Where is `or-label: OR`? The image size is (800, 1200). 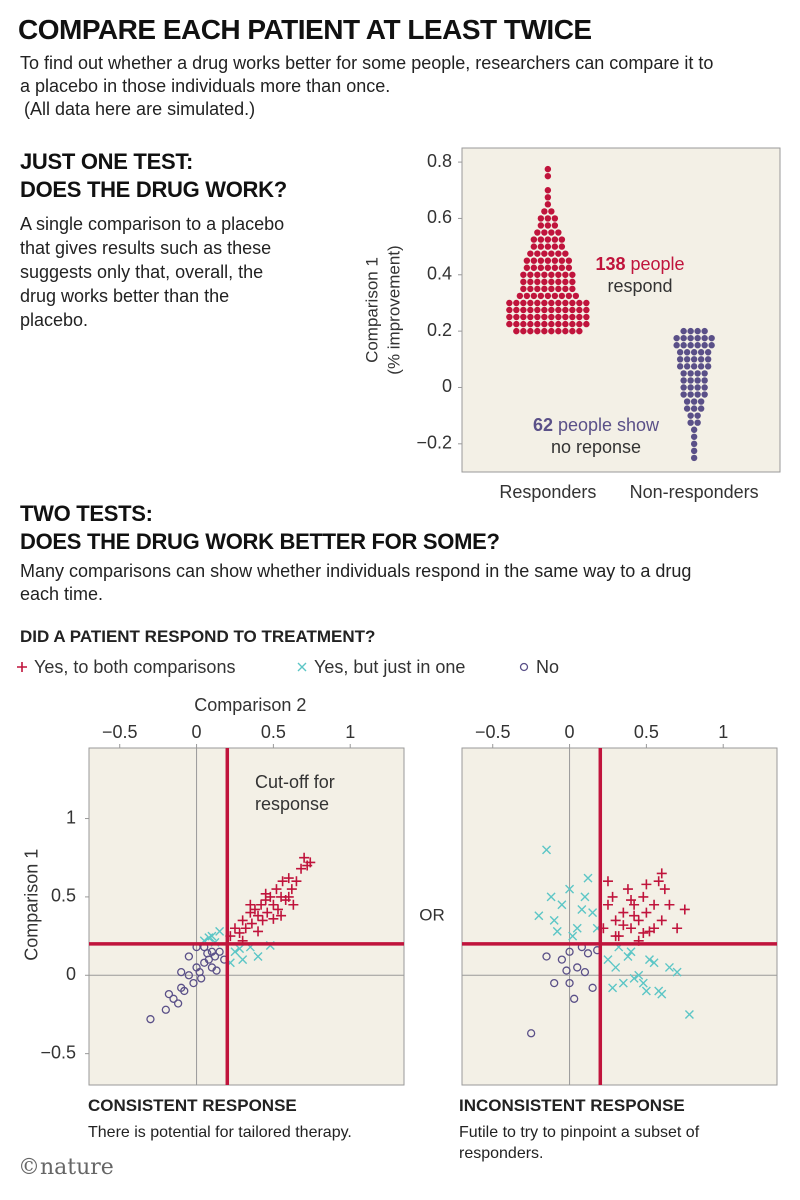
or-label: OR is located at coordinates (432, 914).